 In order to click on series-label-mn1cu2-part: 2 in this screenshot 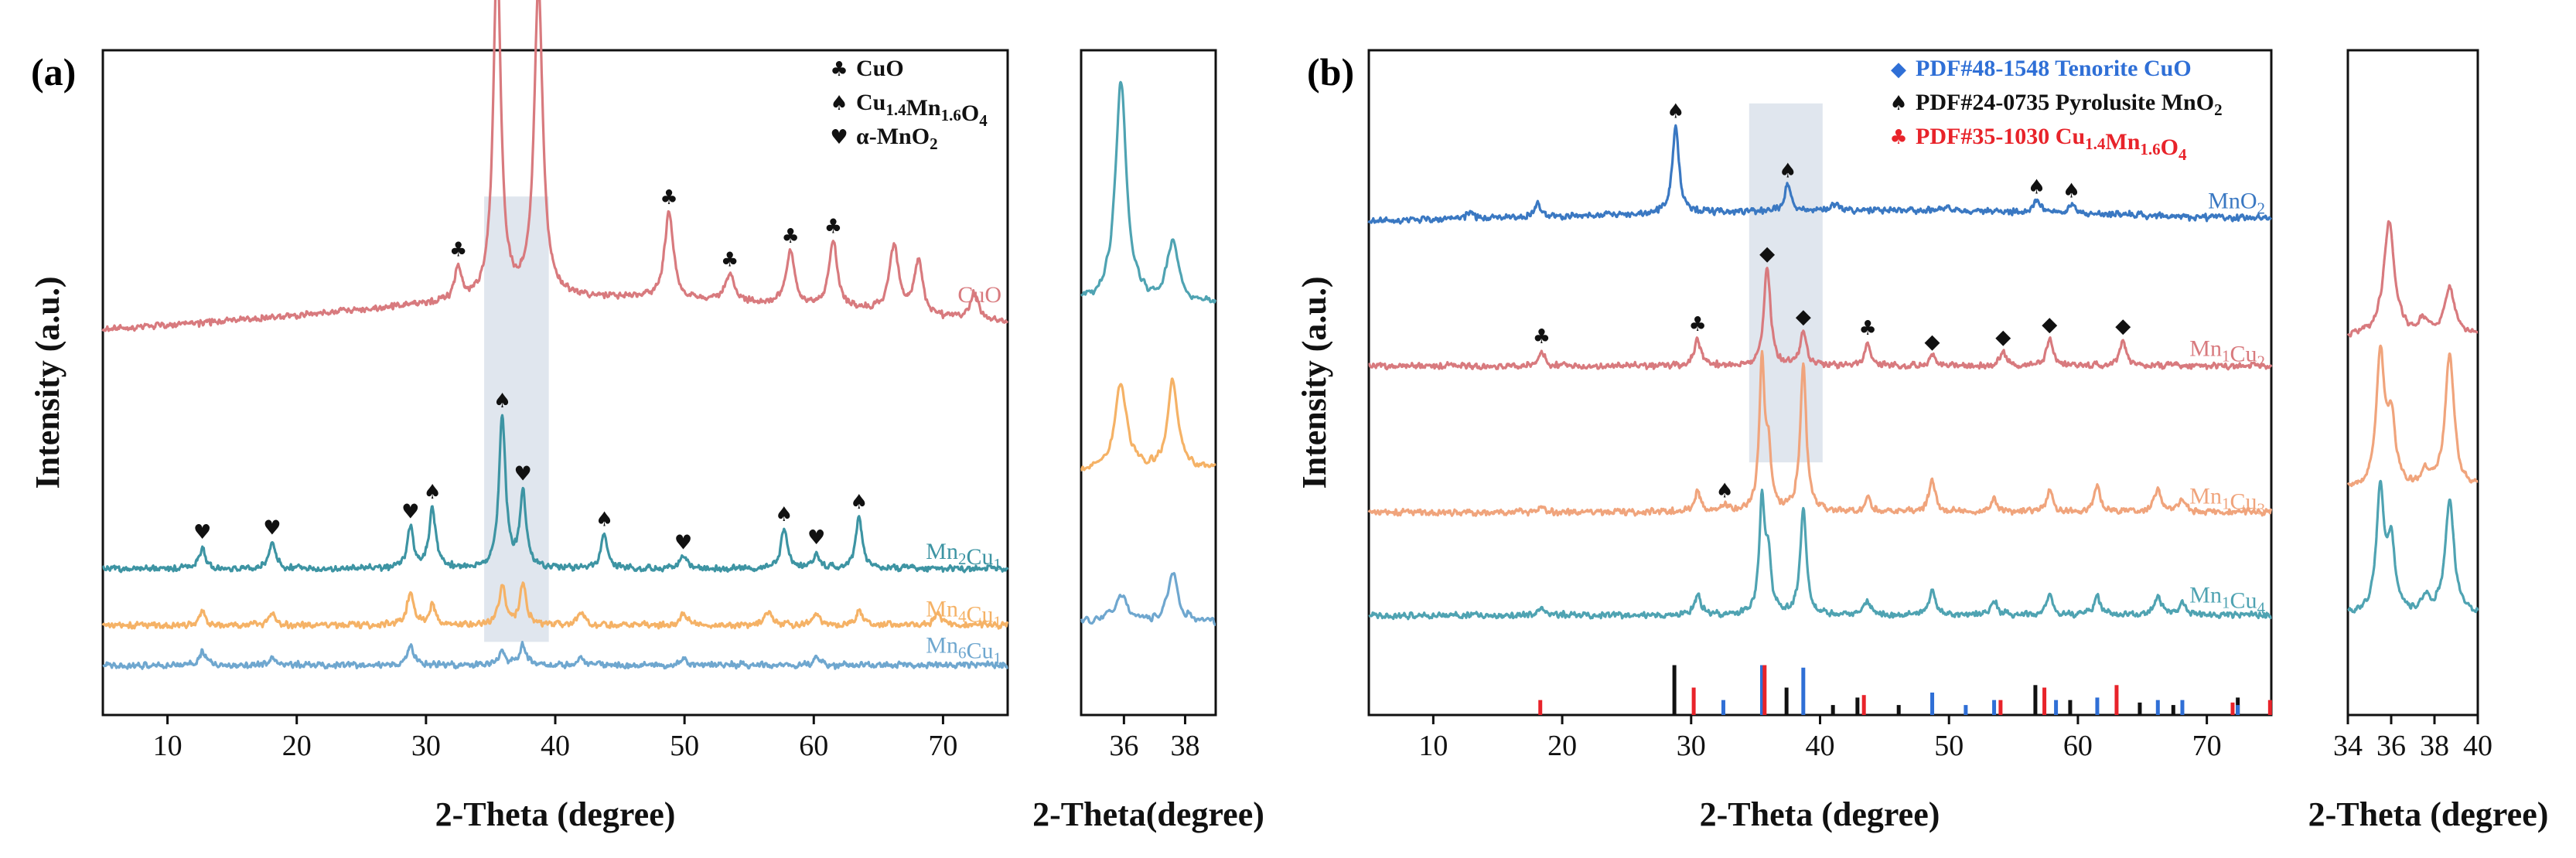, I will do `click(2261, 361)`.